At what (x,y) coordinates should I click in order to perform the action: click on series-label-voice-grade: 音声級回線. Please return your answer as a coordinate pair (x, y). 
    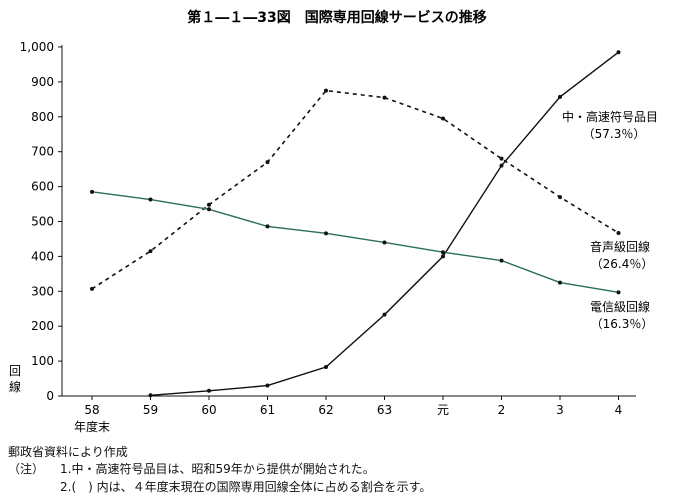
    Looking at the image, I should click on (620, 246).